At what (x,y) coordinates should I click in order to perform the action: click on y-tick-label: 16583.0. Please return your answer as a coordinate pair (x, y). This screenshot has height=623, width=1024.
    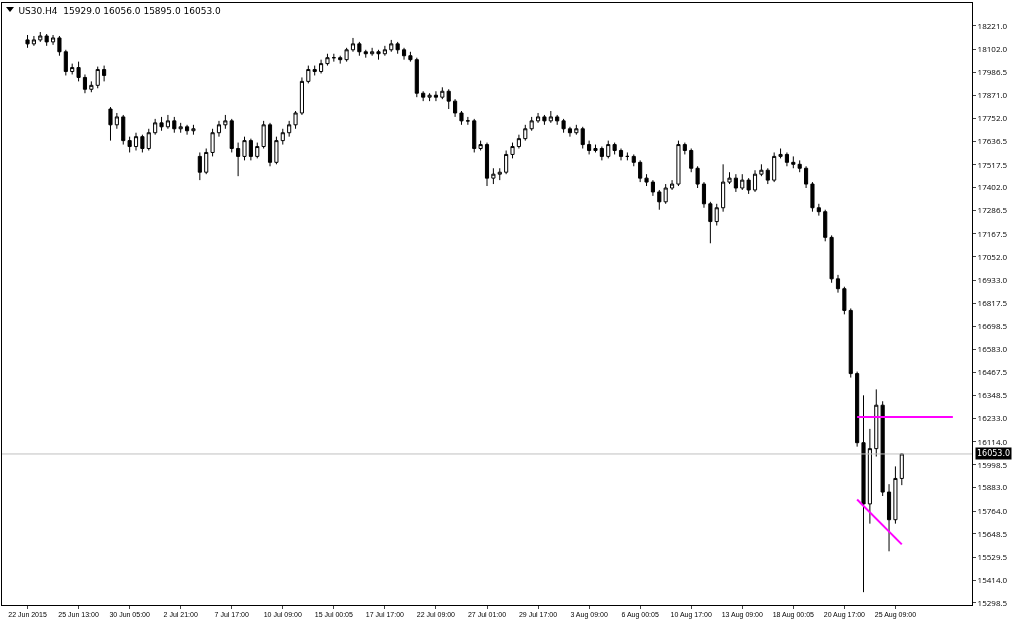
    Looking at the image, I should click on (992, 349).